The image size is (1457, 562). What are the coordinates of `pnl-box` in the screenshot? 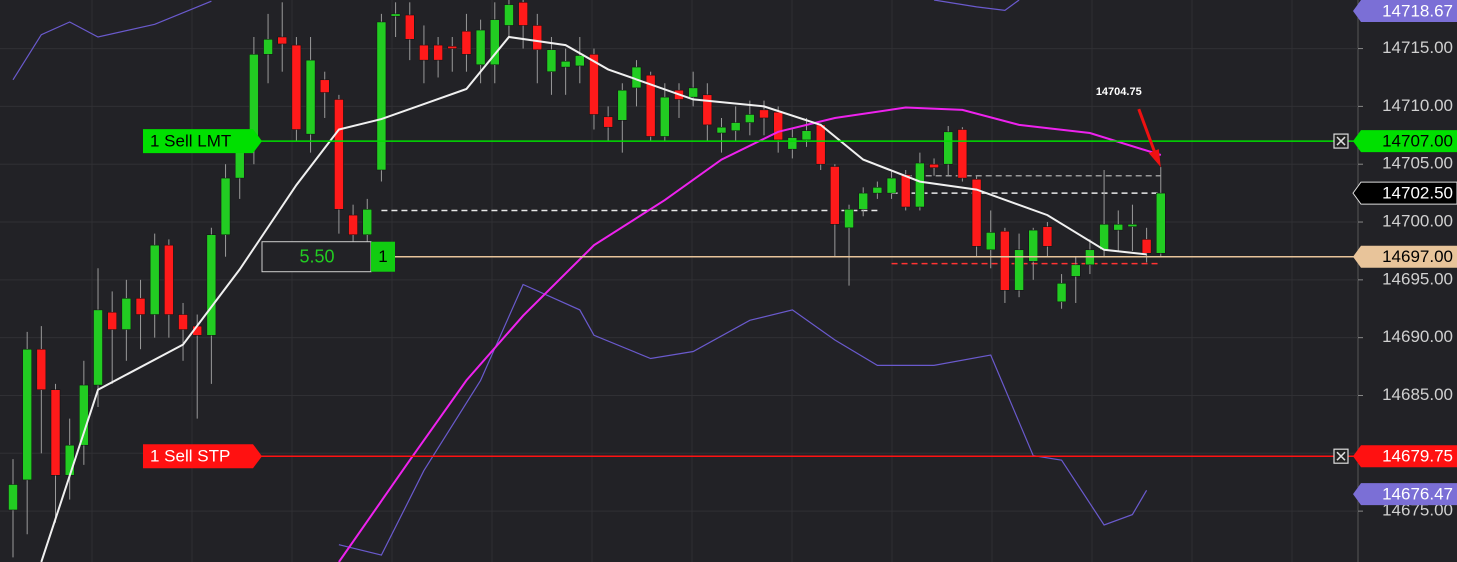 It's located at (316, 257).